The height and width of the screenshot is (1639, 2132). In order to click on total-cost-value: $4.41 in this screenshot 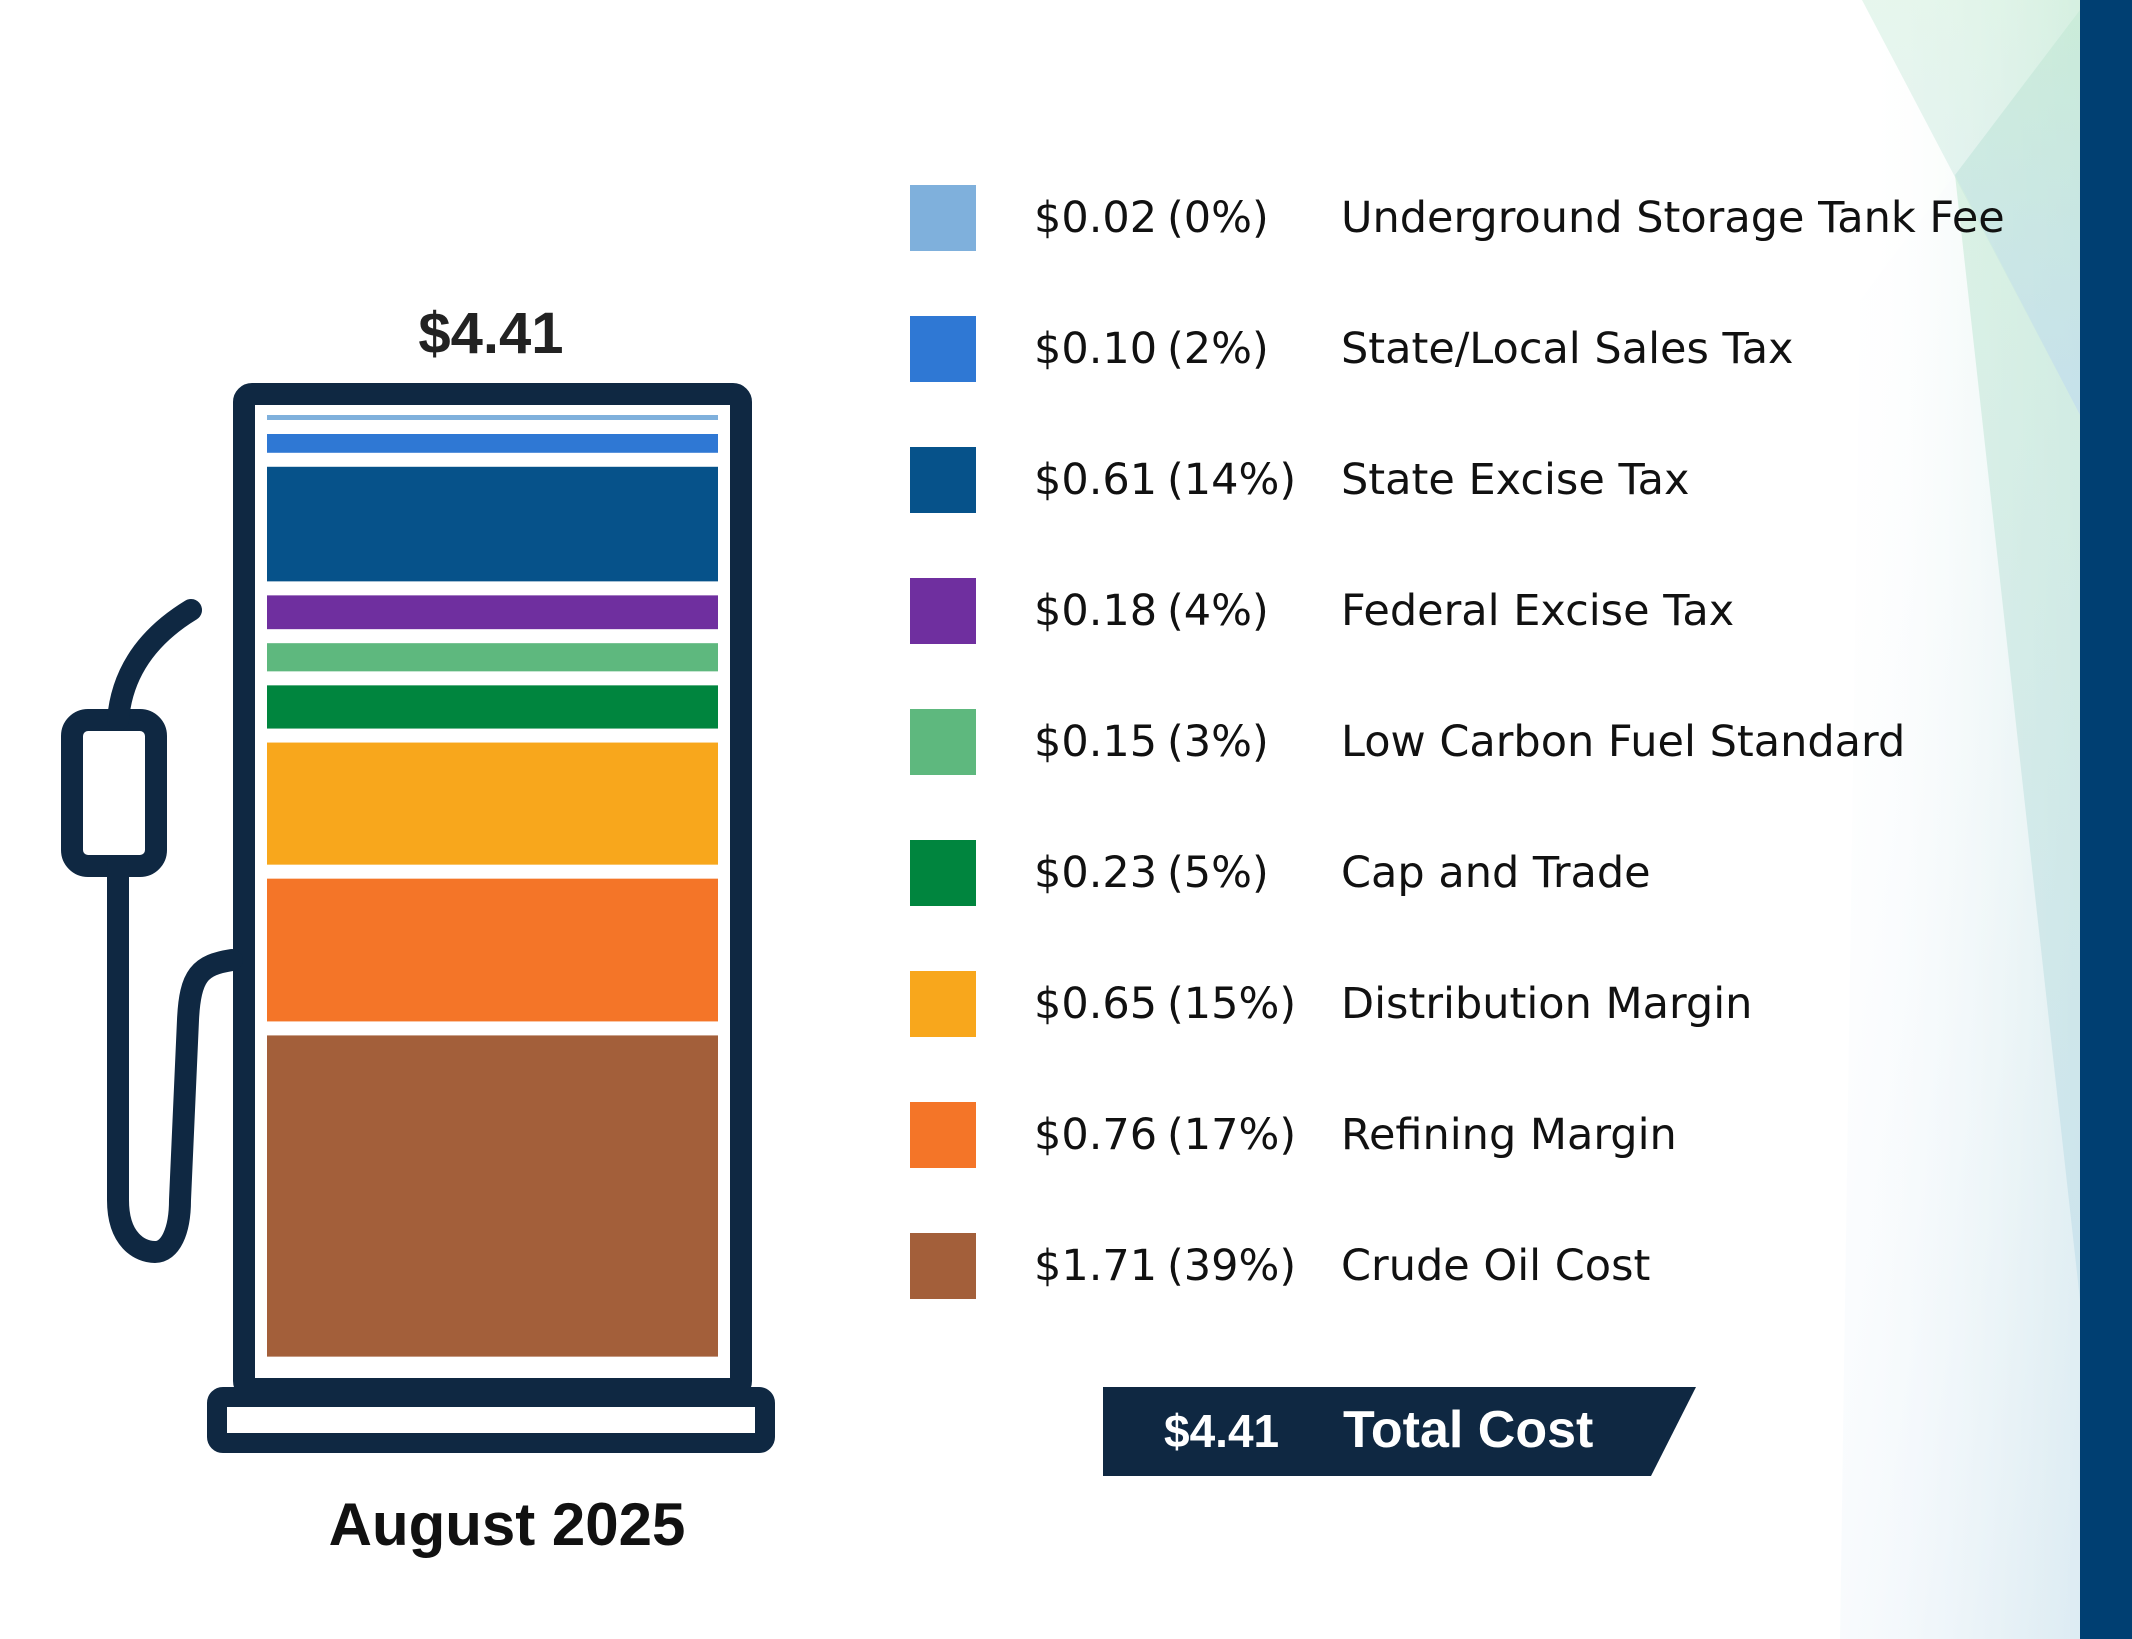, I will do `click(1222, 1431)`.